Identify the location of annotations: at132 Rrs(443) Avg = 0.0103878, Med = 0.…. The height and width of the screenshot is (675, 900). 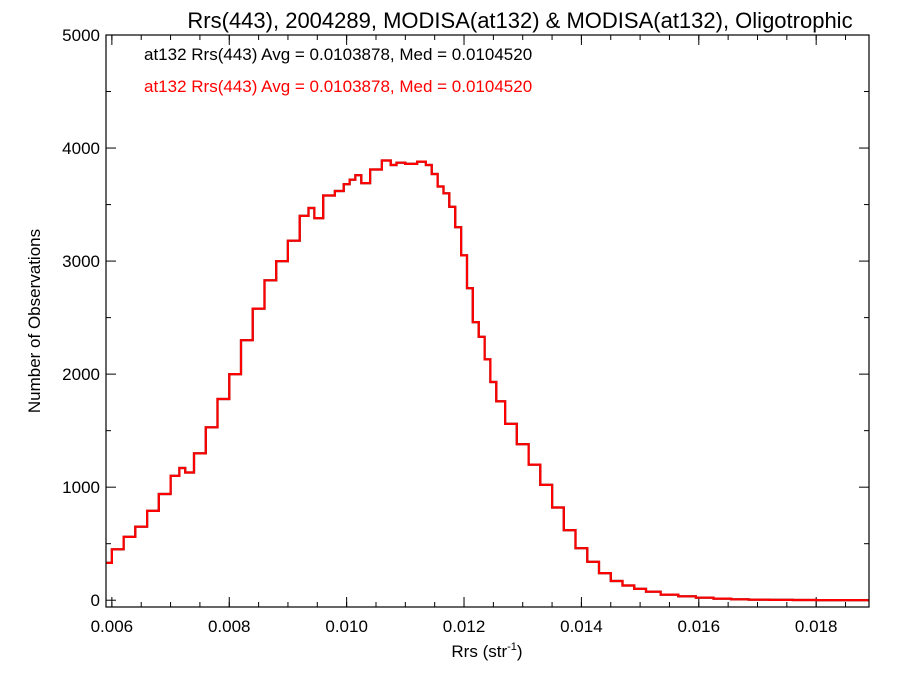
(338, 70).